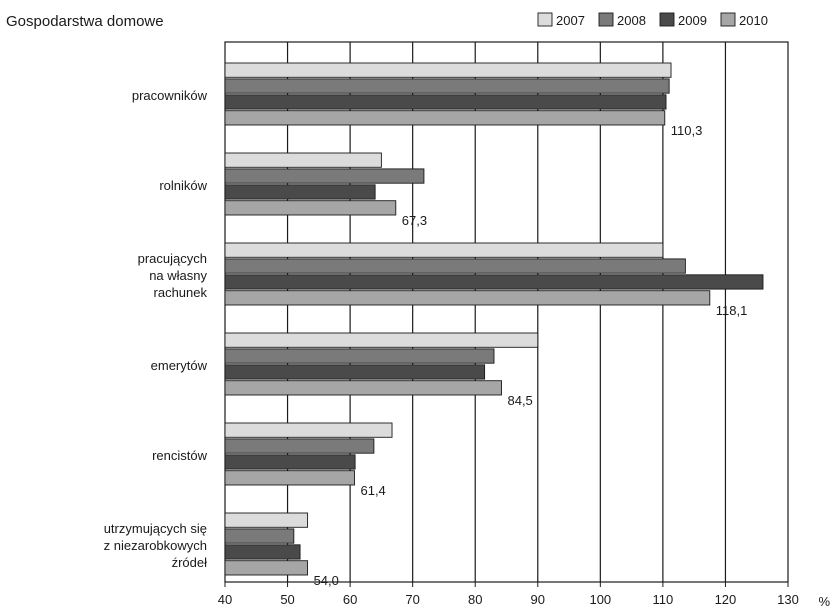  Describe the element at coordinates (753, 20) in the screenshot. I see `legend-label: 2010` at that location.